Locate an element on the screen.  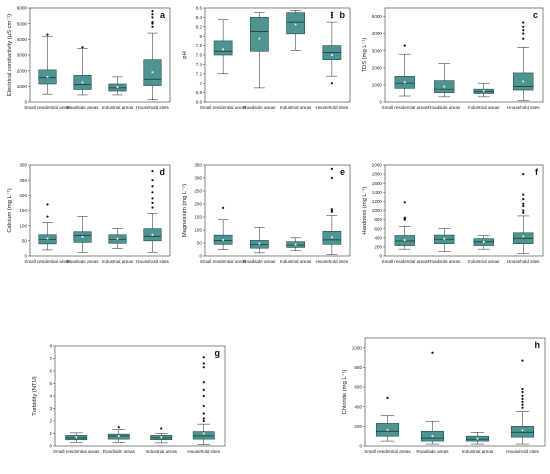
y-tick-label: 150 is located at coordinates (198, 217).